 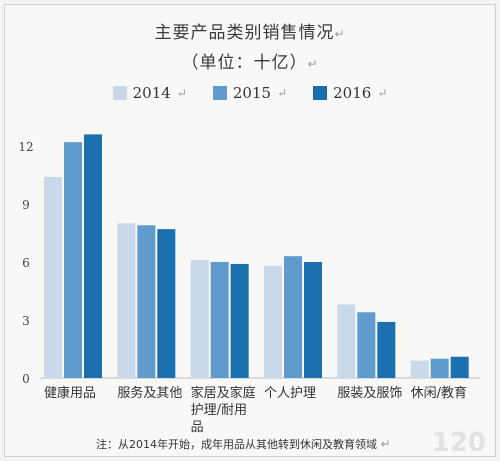 What do you see at coordinates (25, 147) in the screenshot?
I see `y-tick-label: 12` at bounding box center [25, 147].